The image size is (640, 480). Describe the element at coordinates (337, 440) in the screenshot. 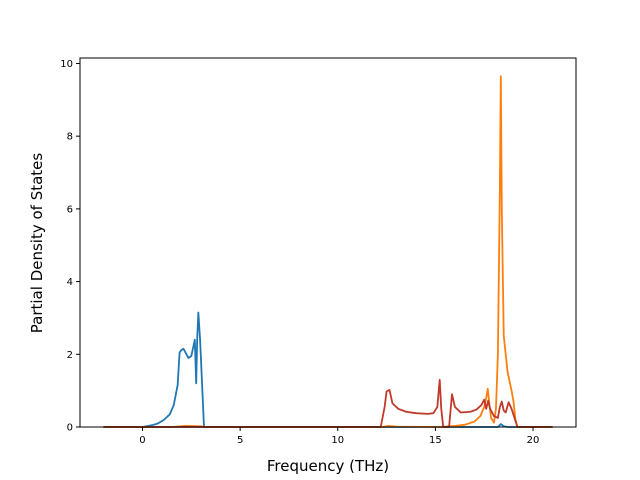

I see `x-tick-label: 10` at that location.